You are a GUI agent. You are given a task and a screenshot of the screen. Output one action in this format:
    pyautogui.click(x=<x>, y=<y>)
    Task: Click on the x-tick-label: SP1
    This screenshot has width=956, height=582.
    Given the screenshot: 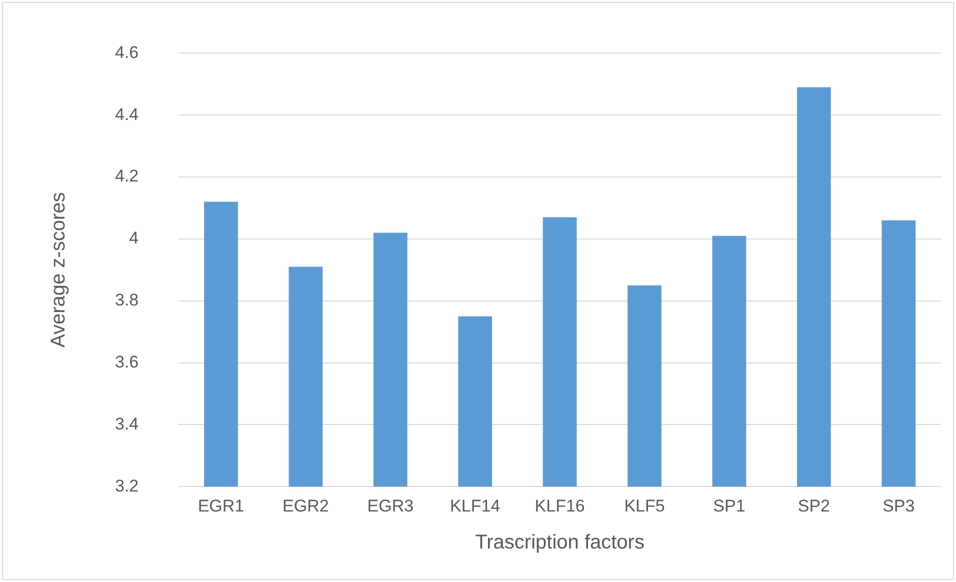 What is the action you would take?
    pyautogui.click(x=729, y=506)
    